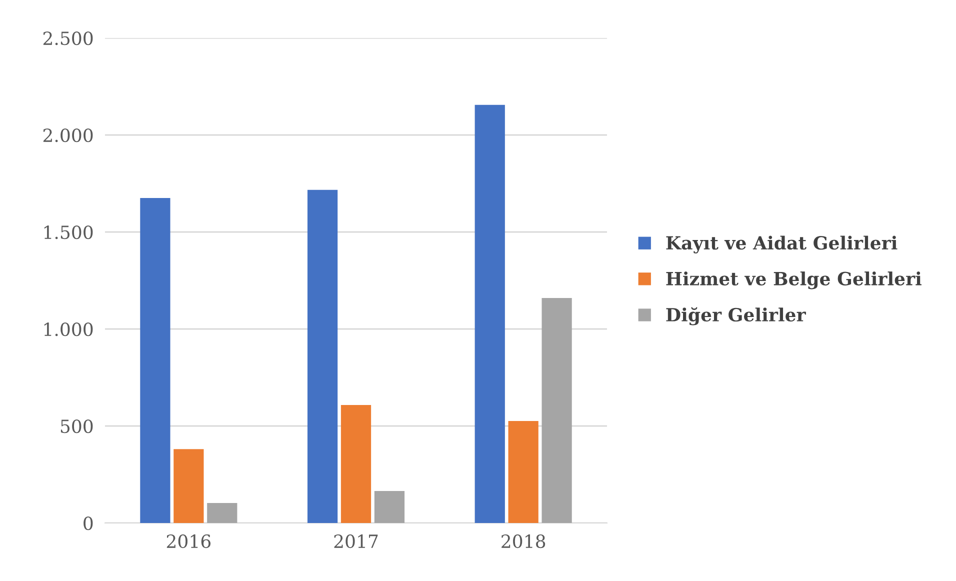 Image resolution: width=956 pixels, height=581 pixels. Describe the element at coordinates (356, 541) in the screenshot. I see `x-tick-label: 2017` at that location.